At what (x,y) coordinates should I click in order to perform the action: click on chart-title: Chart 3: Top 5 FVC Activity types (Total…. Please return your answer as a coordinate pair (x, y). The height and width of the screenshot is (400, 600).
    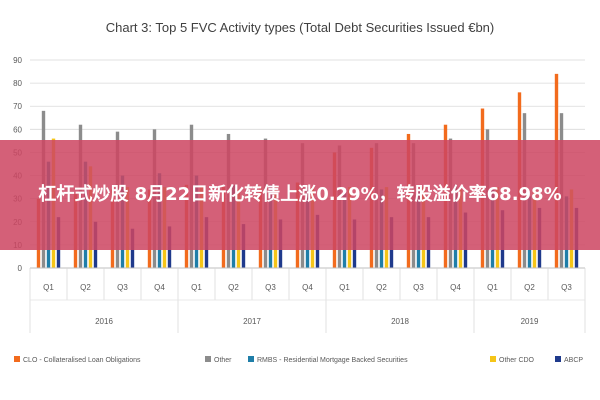
    Looking at the image, I should click on (300, 27).